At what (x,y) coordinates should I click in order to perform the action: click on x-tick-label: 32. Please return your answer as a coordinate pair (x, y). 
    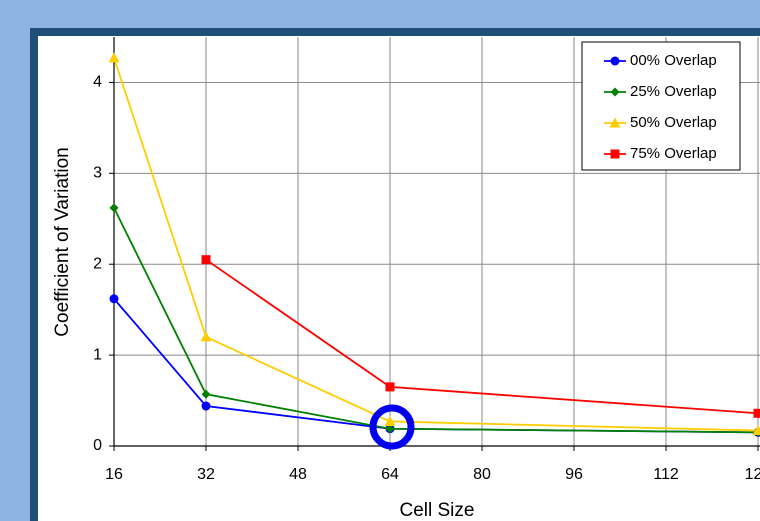
    Looking at the image, I should click on (206, 474).